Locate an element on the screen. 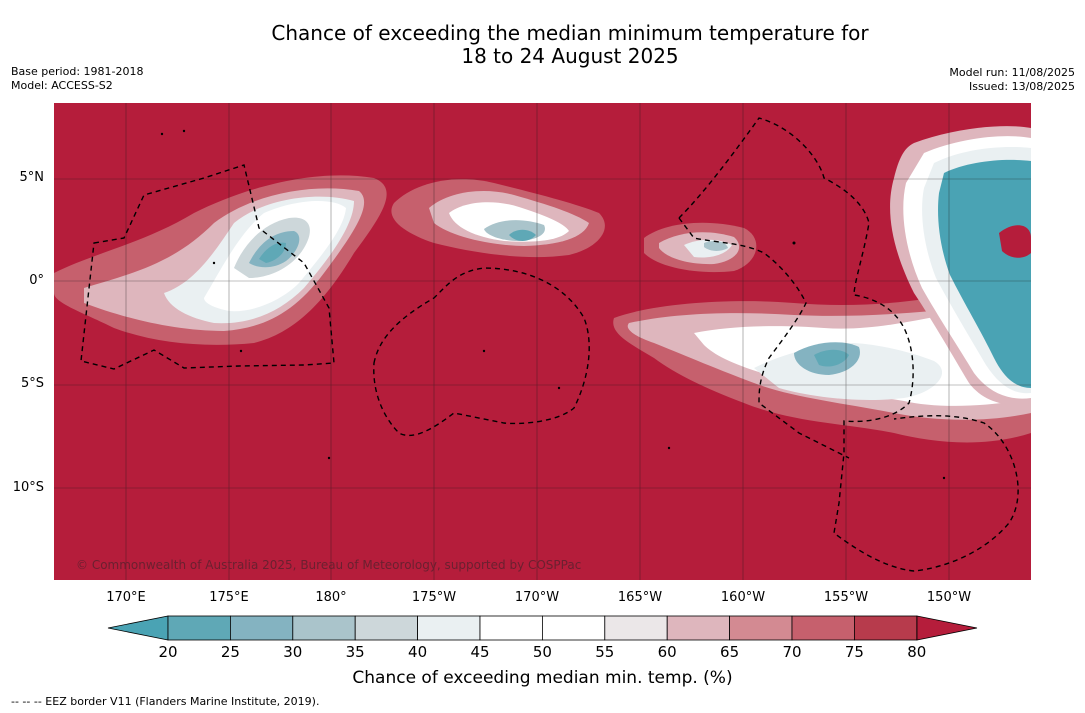 Image resolution: width=1085 pixels, height=713 pixels. colorbar-tick-label: 45 is located at coordinates (480, 652).